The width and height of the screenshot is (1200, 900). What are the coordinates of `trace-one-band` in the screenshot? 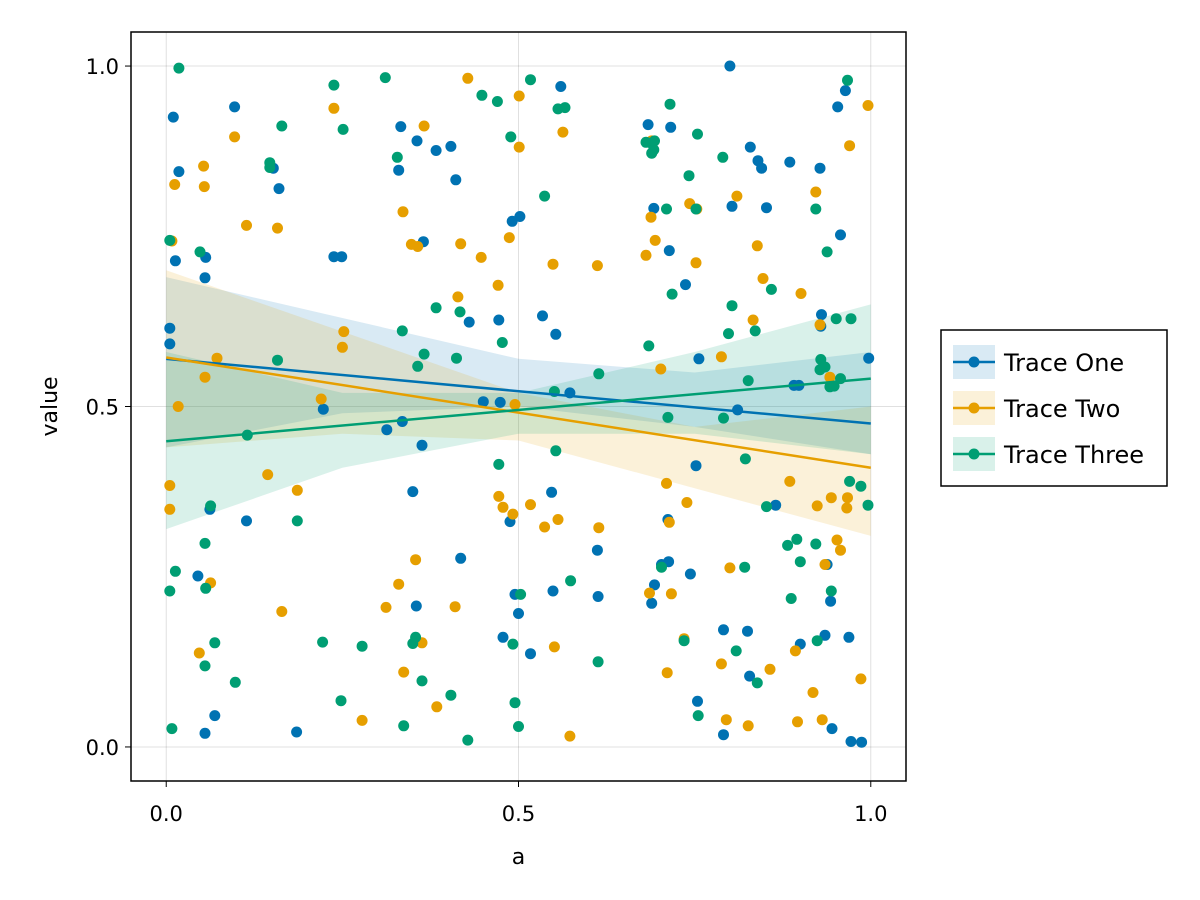 It's located at (518, 366).